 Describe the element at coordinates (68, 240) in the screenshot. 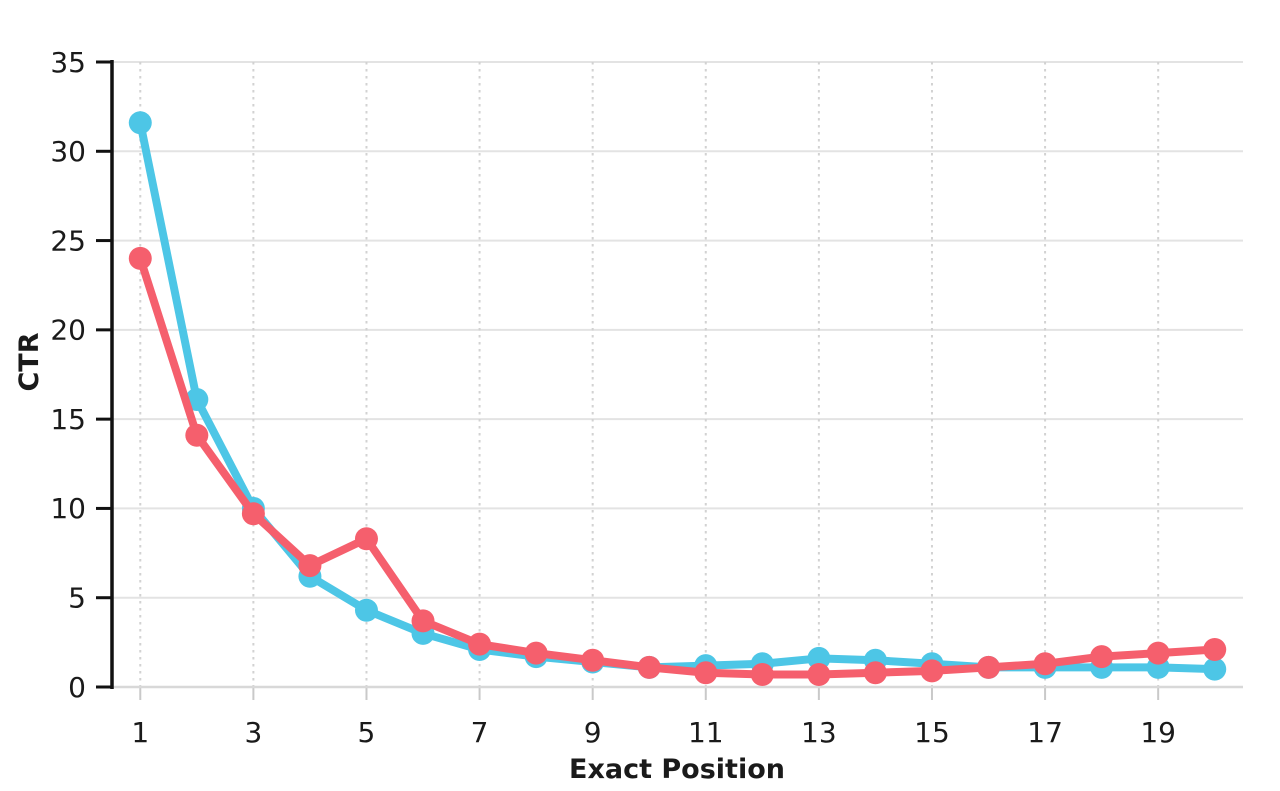

I see `y-tick-label-25: 25` at that location.